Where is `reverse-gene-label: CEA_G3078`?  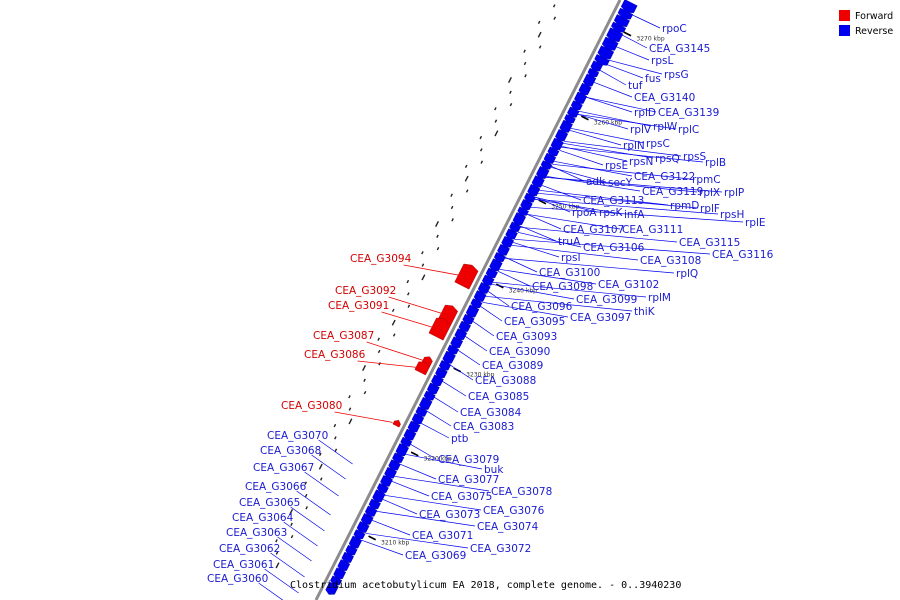
reverse-gene-label: CEA_G3078 is located at coordinates (521, 492).